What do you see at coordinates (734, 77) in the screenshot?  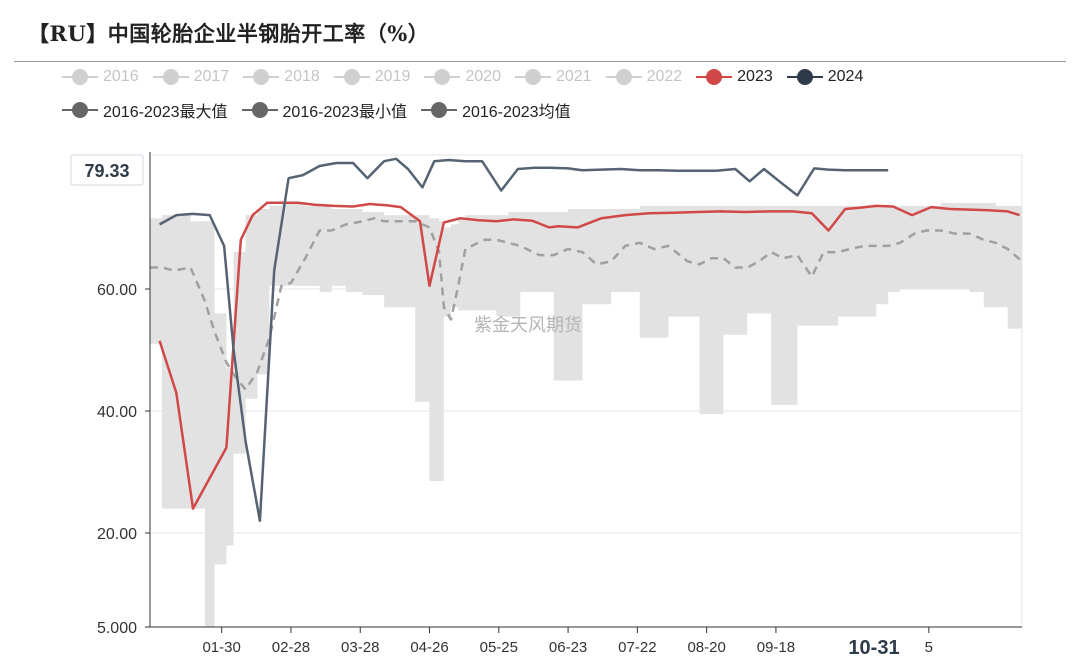 I see `legend-item-2023: 2023` at bounding box center [734, 77].